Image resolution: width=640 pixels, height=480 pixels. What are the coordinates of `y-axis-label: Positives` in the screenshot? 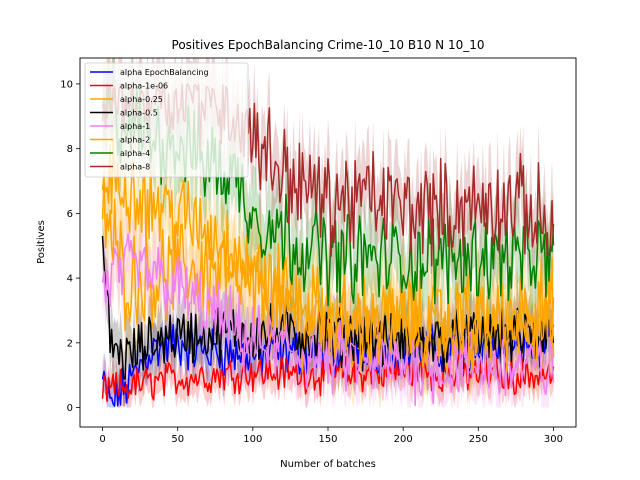 It's located at (41, 242).